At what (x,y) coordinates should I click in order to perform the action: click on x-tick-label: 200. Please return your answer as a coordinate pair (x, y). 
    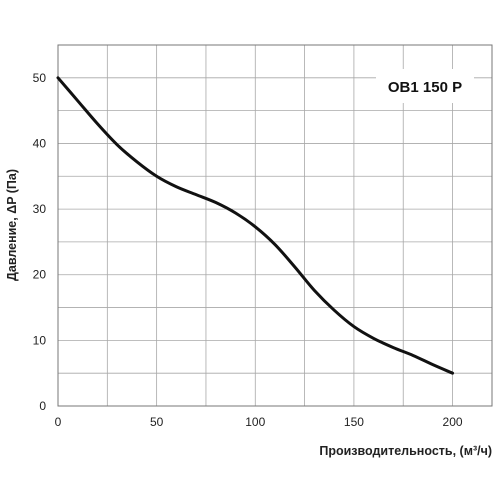
    Looking at the image, I should click on (453, 422).